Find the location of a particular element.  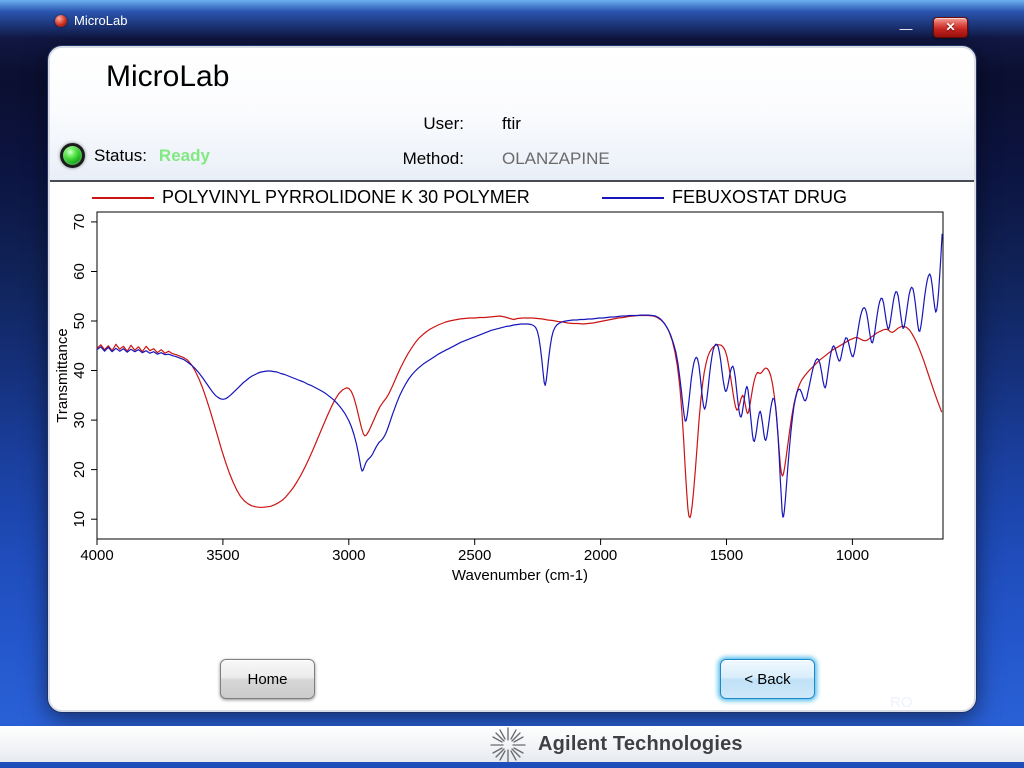

app-icon is located at coordinates (61, 21).